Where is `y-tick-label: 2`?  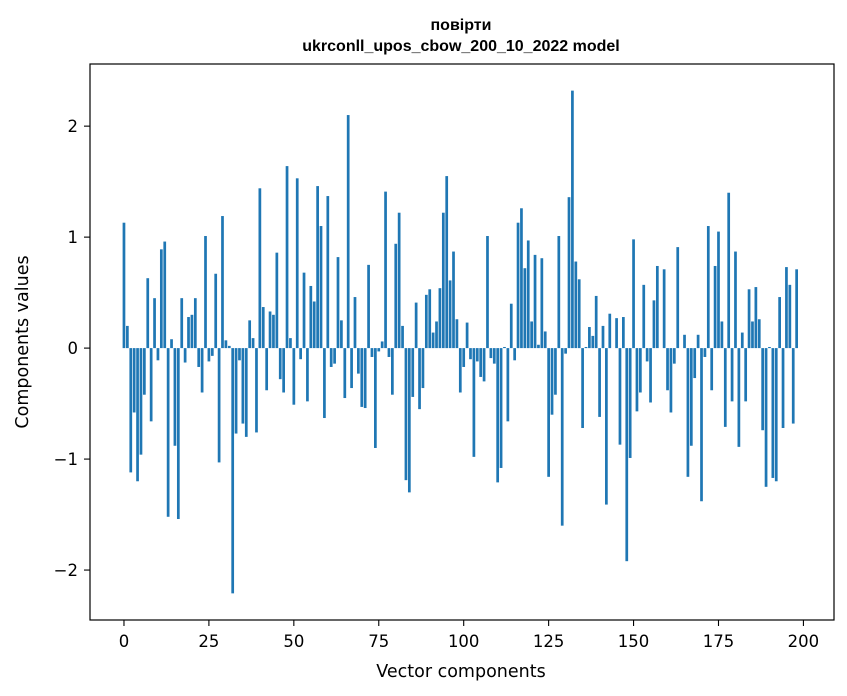
y-tick-label: 2 is located at coordinates (73, 126).